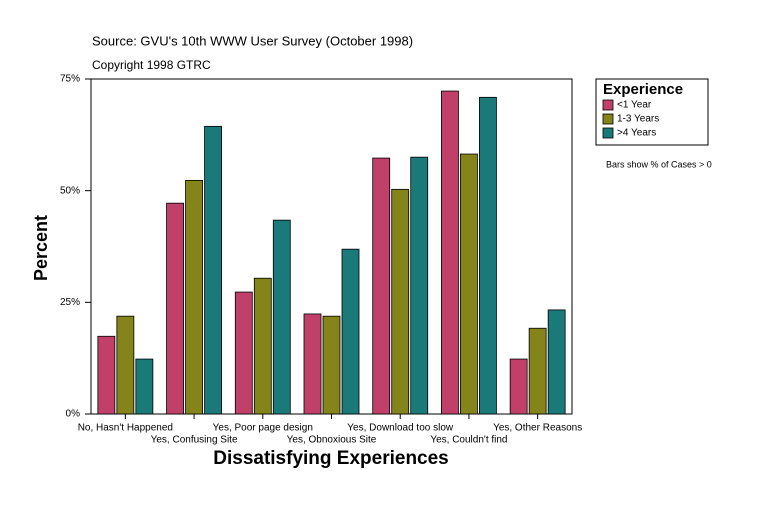 The width and height of the screenshot is (760, 506). Describe the element at coordinates (537, 428) in the screenshot. I see `x-tick-label: Yes, Other Reasons` at that location.